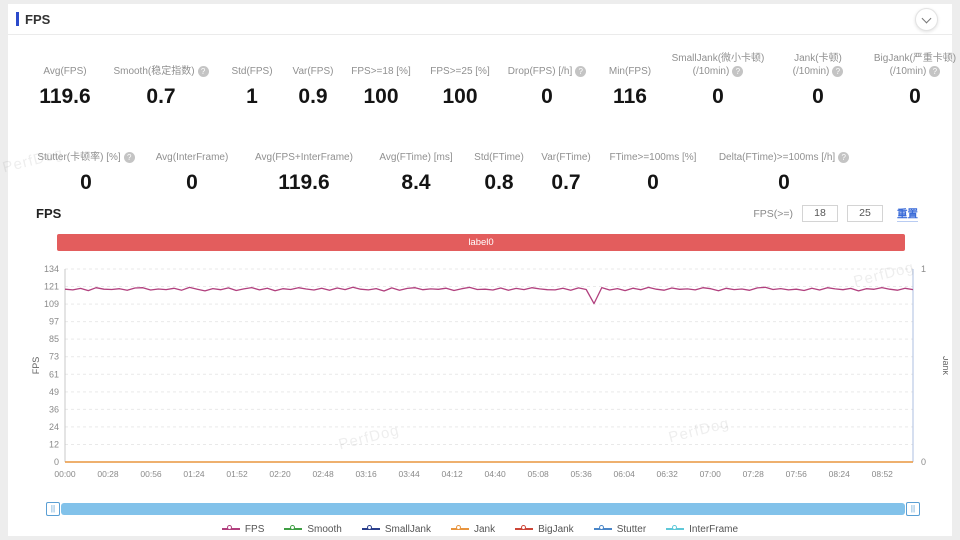 This screenshot has height=540, width=960. I want to click on svg-text: 109, so click(51, 304).